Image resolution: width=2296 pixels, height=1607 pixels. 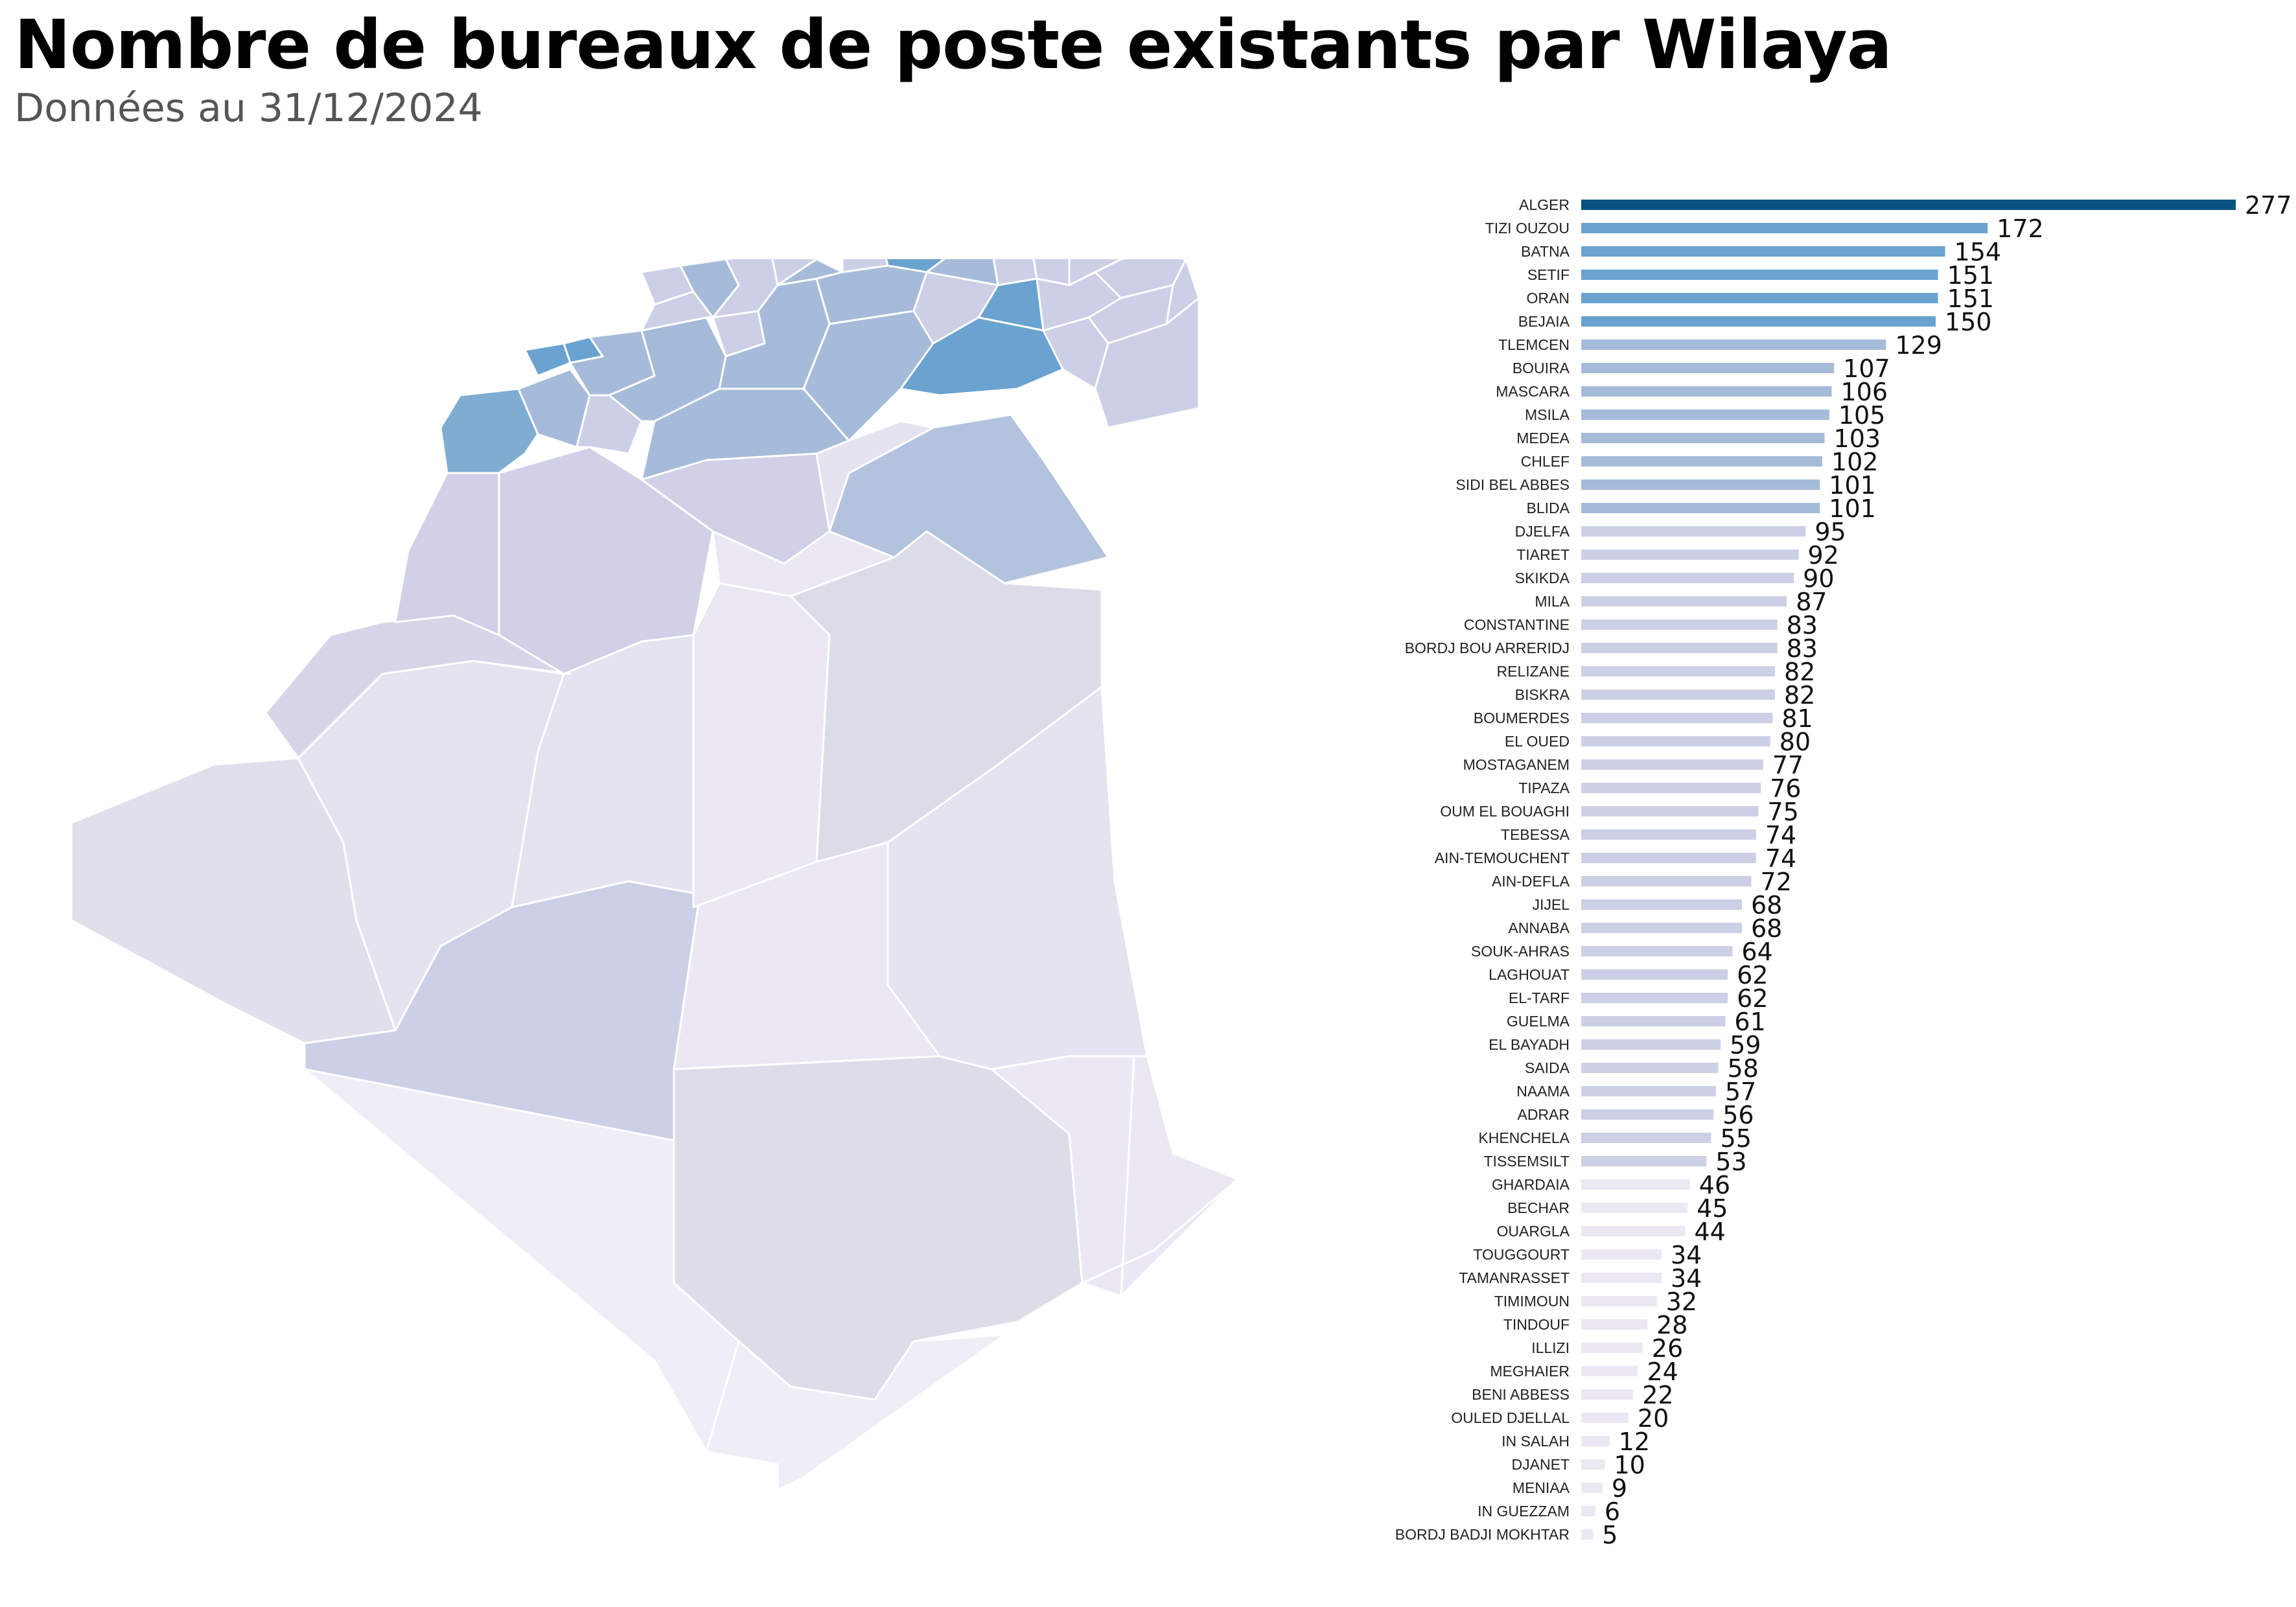 I want to click on category-label: DJELFA, so click(x=1542, y=531).